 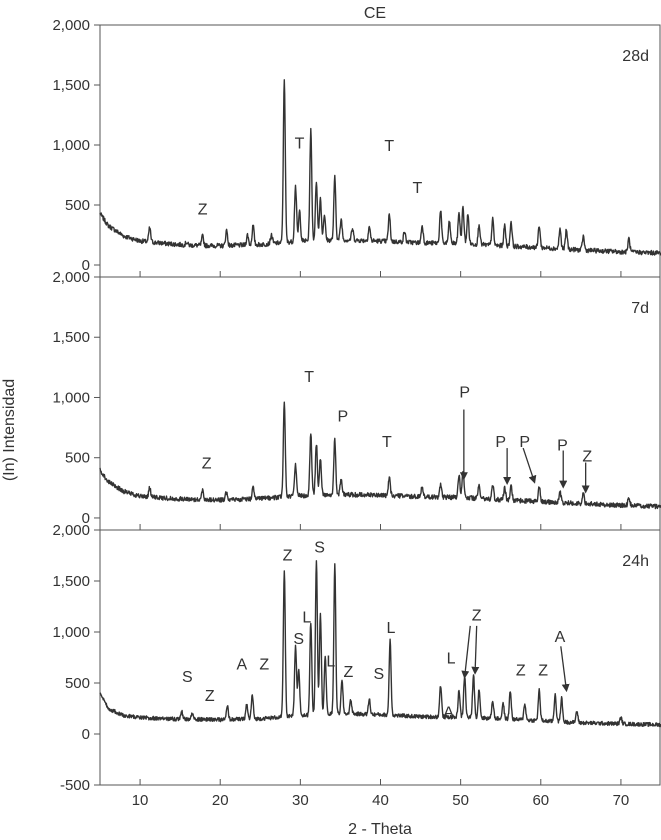 What do you see at coordinates (640, 308) in the screenshot?
I see `panel-tag-7d: 7d` at bounding box center [640, 308].